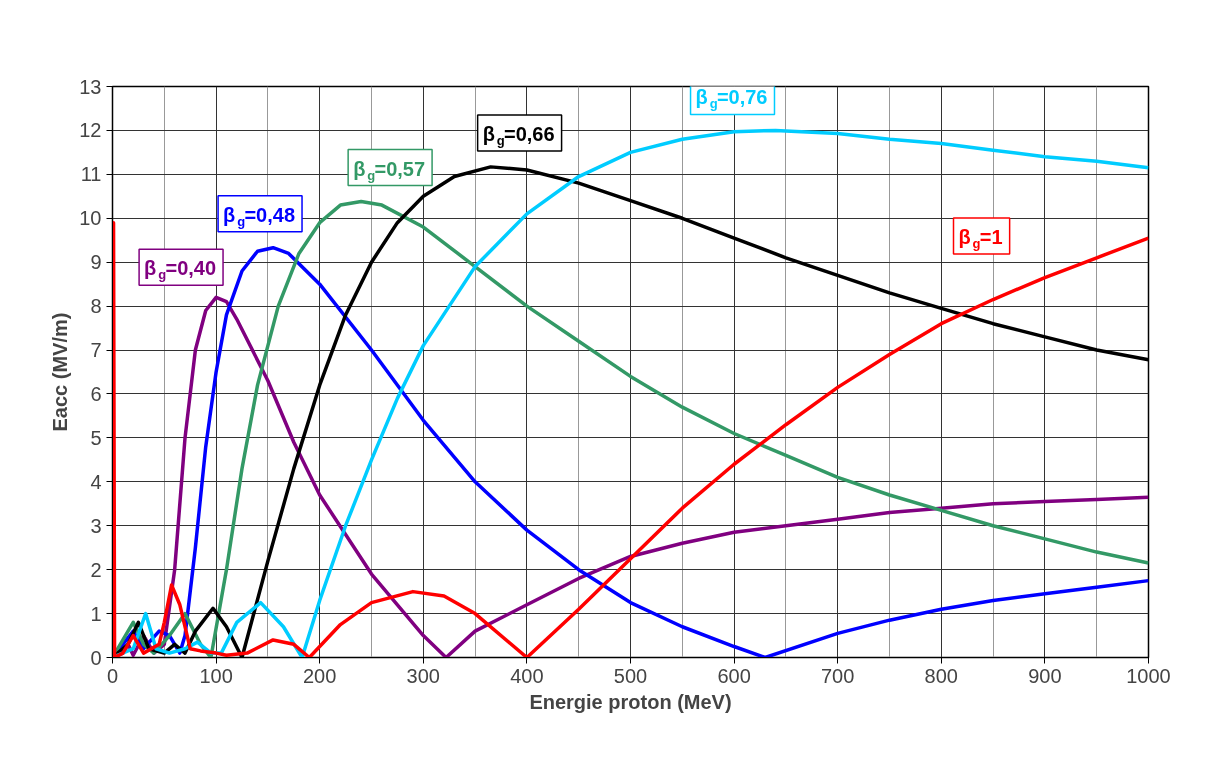  I want to click on y-tick-label: 10, so click(90, 218).